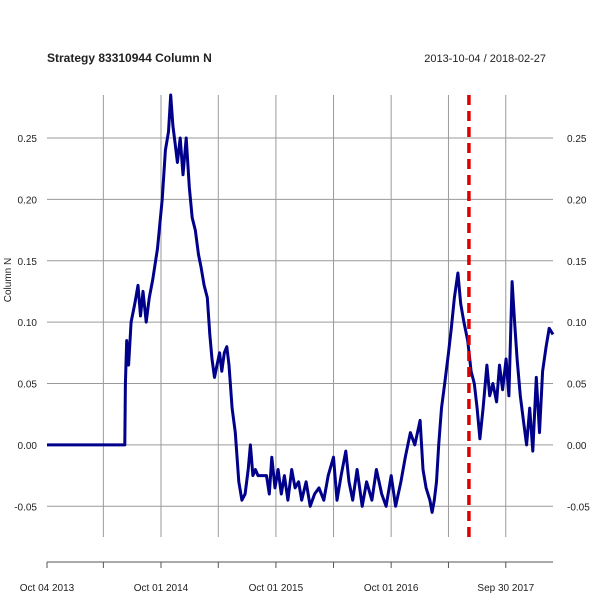  Describe the element at coordinates (28, 139) in the screenshot. I see `y-tick-label-left: 0.25` at that location.